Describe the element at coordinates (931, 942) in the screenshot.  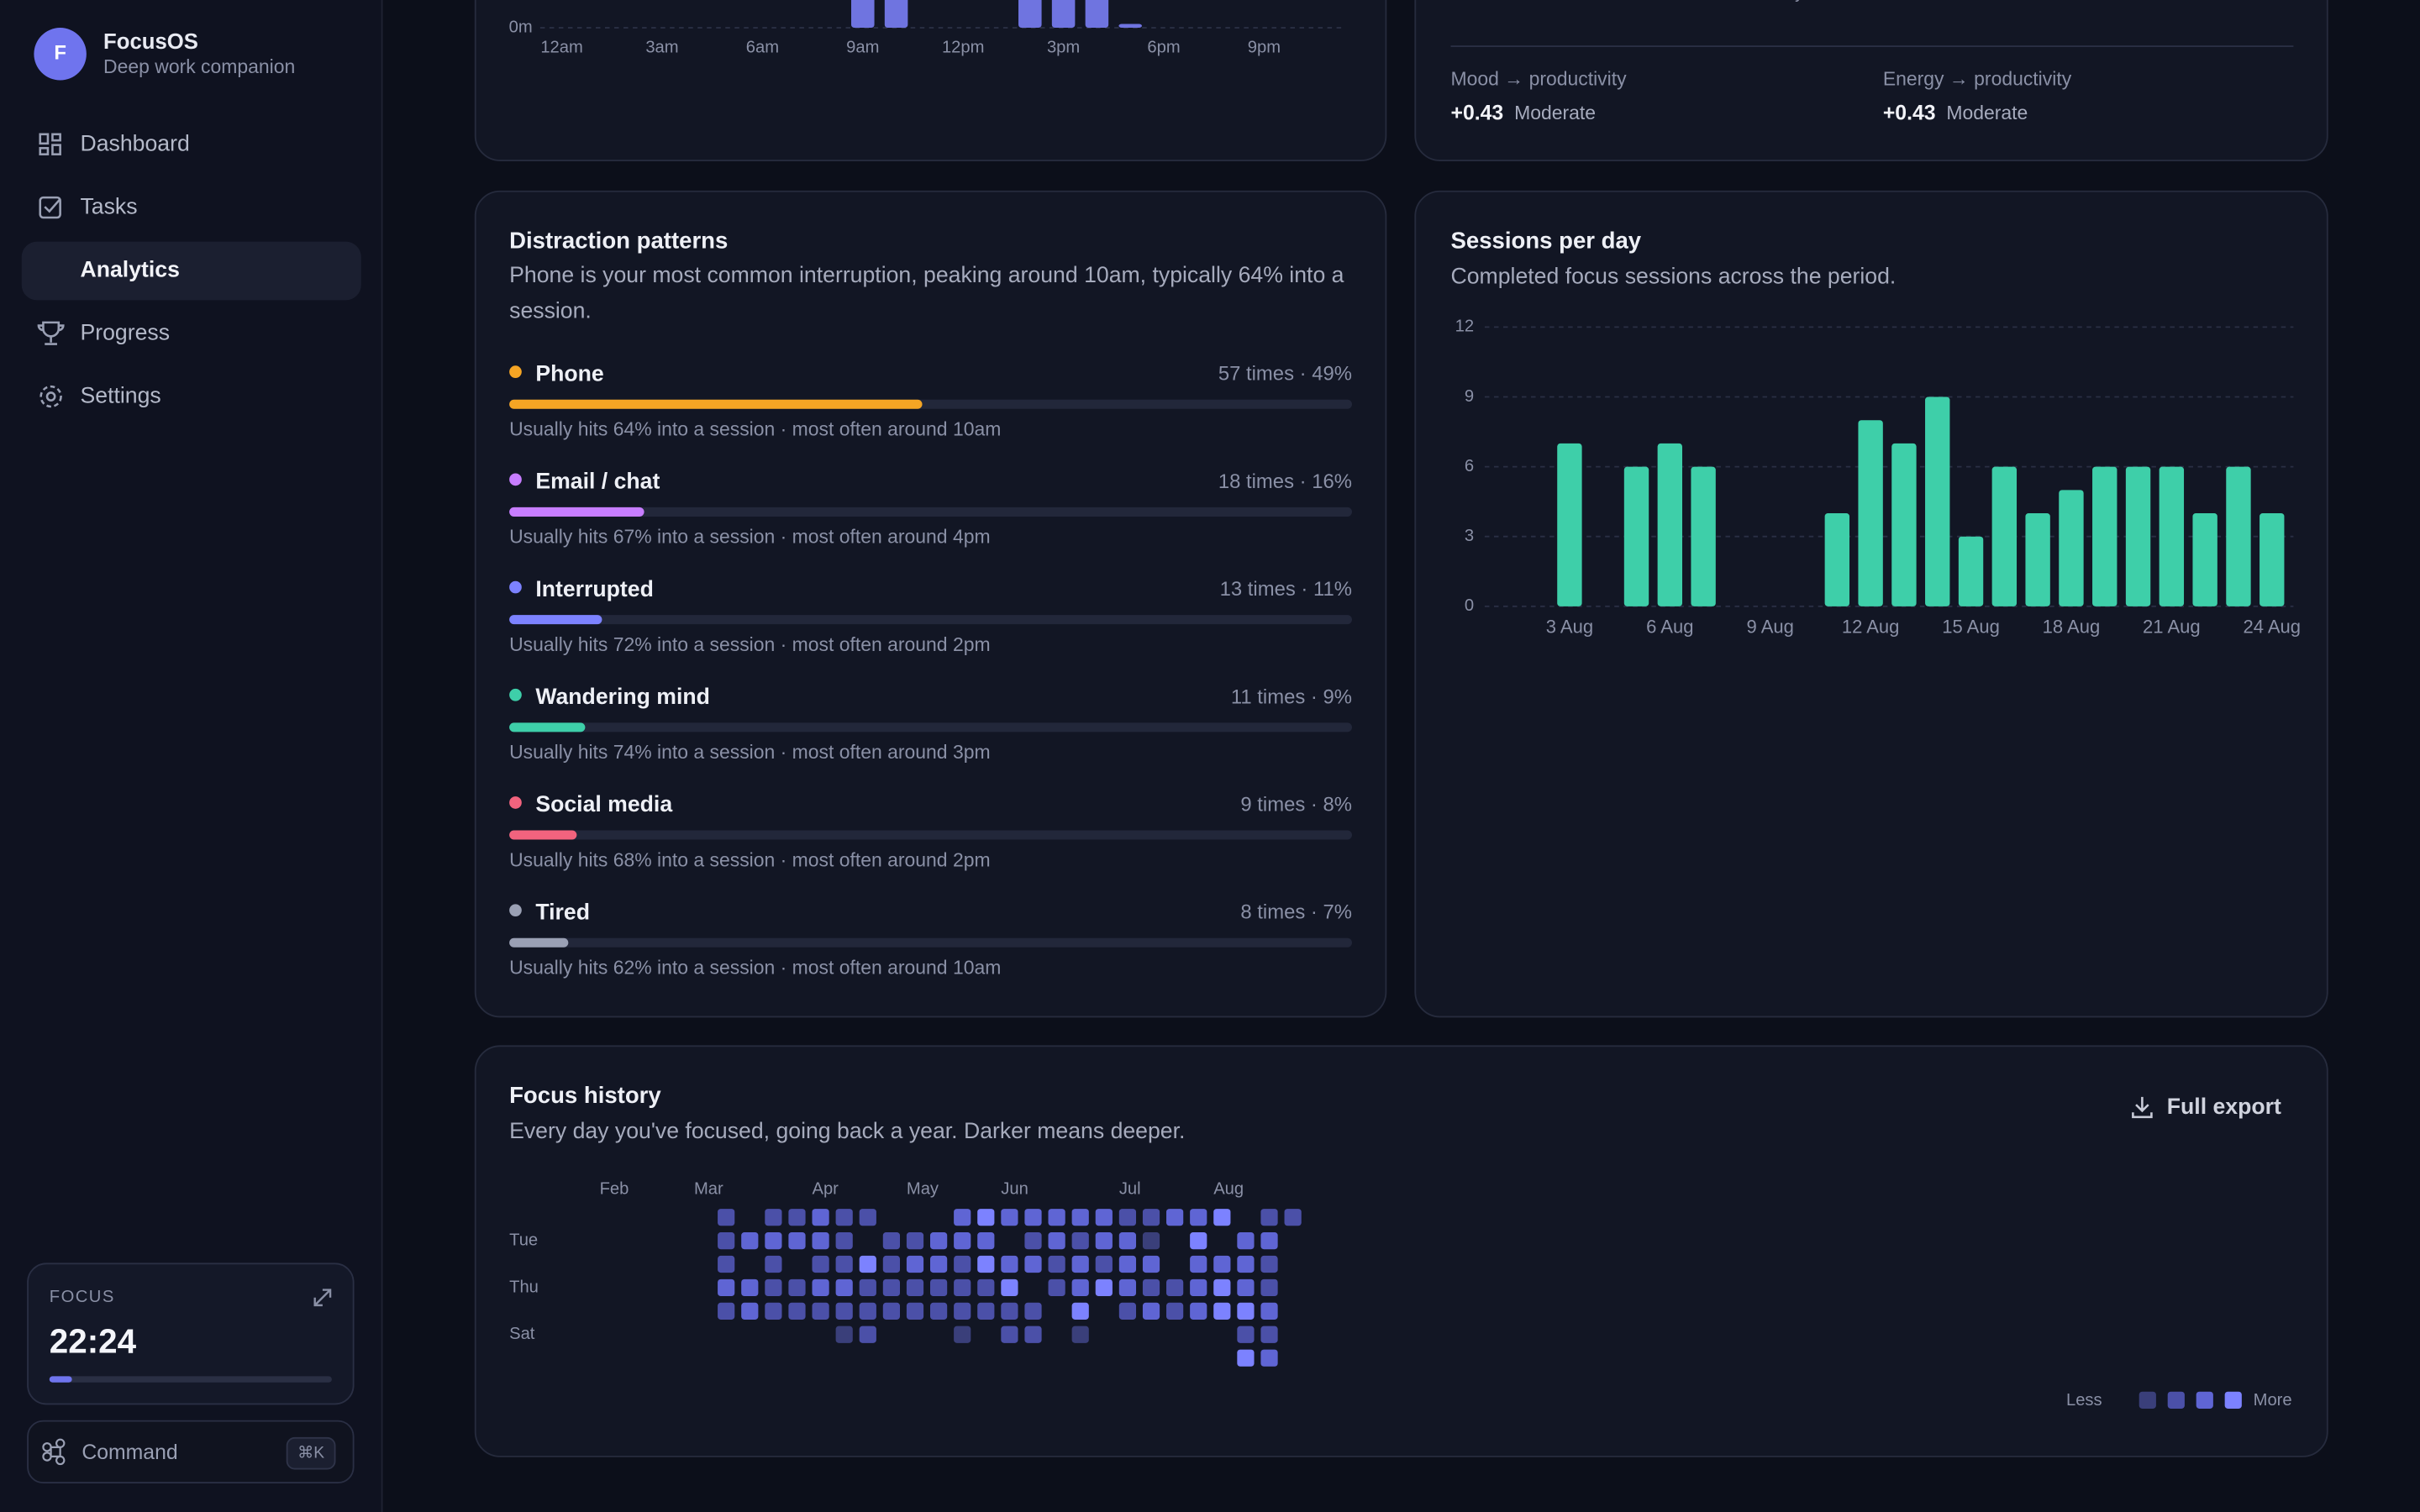
I see `bar-track` at that location.